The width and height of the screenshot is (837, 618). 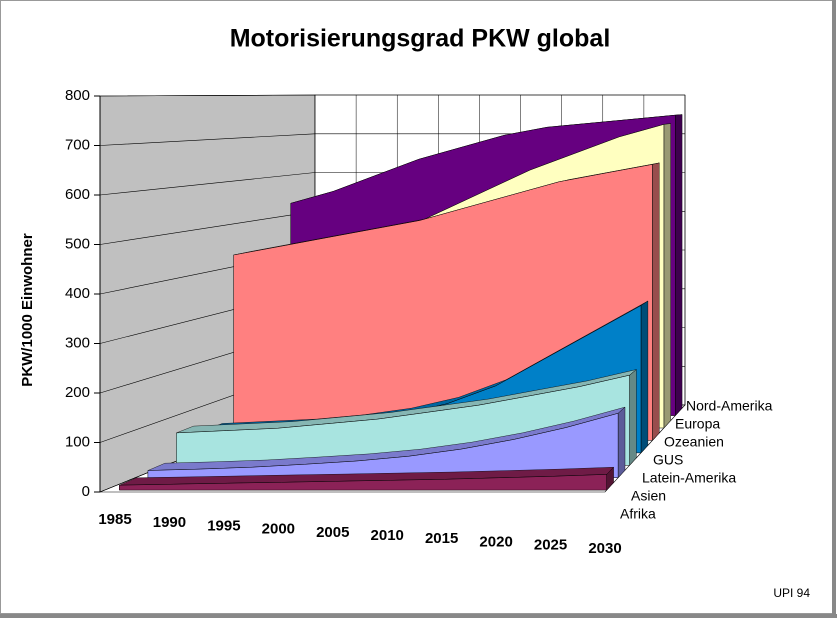 What do you see at coordinates (668, 460) in the screenshot?
I see `series-label: GUS` at bounding box center [668, 460].